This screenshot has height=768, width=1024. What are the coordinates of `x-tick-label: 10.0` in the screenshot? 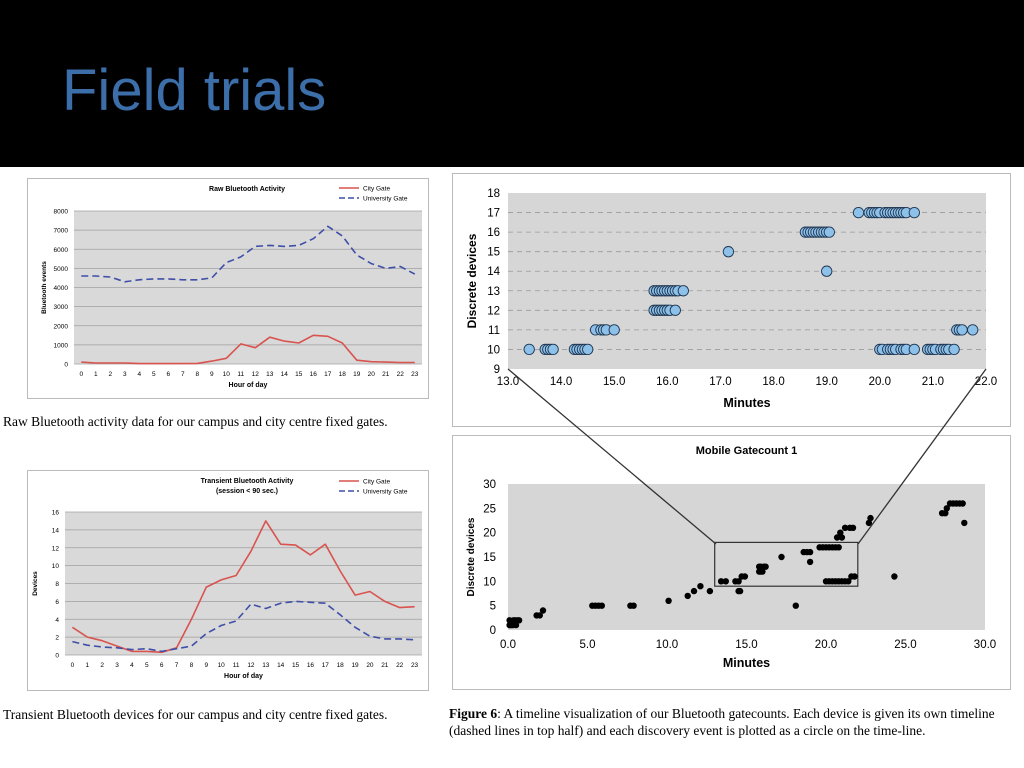 It's located at (667, 645).